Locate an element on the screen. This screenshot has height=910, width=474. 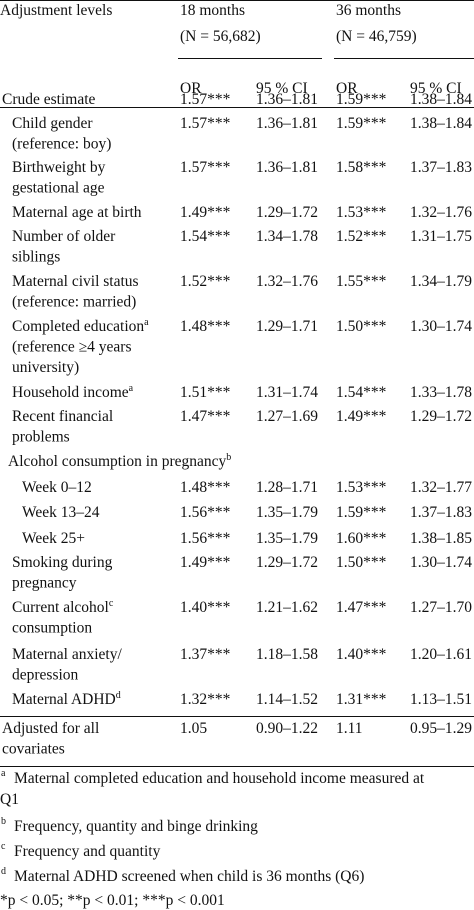
header-label: Adjustment levels is located at coordinates (56, 10).